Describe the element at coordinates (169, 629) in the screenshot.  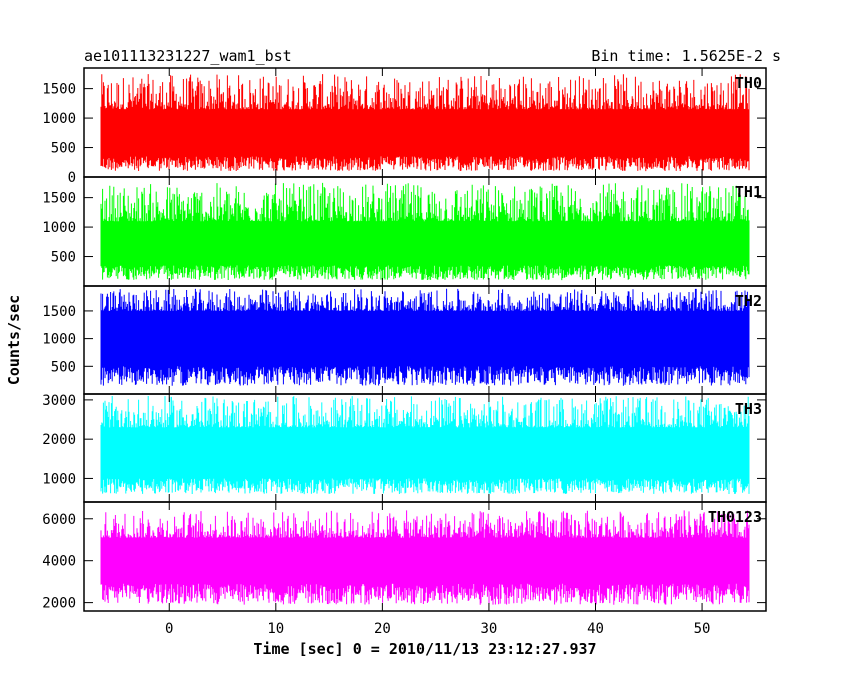
I see `x-tick-label: 0` at that location.